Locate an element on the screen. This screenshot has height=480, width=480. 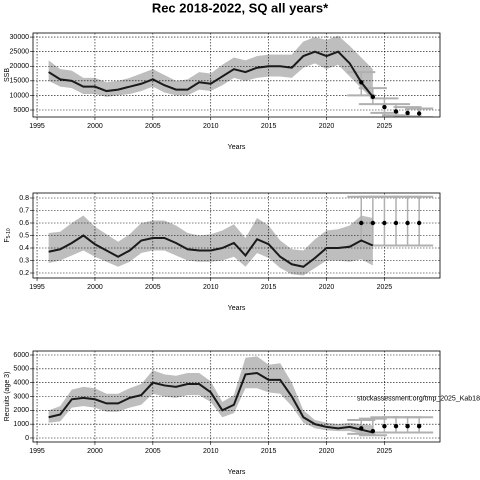
y-axis-label-main: SSB is located at coordinates (7, 75).